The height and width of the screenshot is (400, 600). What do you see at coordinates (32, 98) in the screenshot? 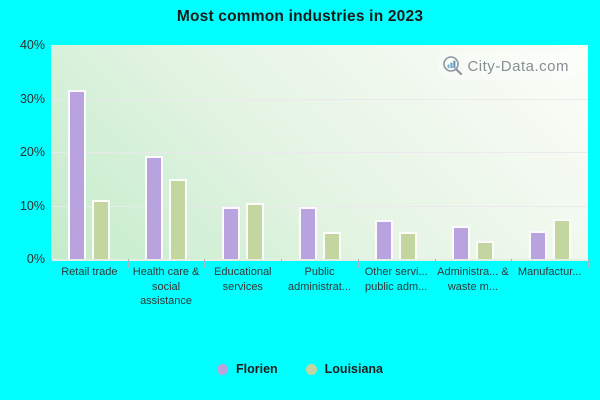
I see `y-axis-tick-label: 30%` at bounding box center [32, 98].